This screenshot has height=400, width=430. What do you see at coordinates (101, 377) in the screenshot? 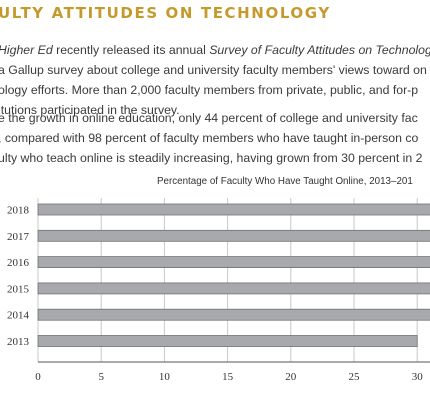
I see `x-tick-label: 5` at bounding box center [101, 377].